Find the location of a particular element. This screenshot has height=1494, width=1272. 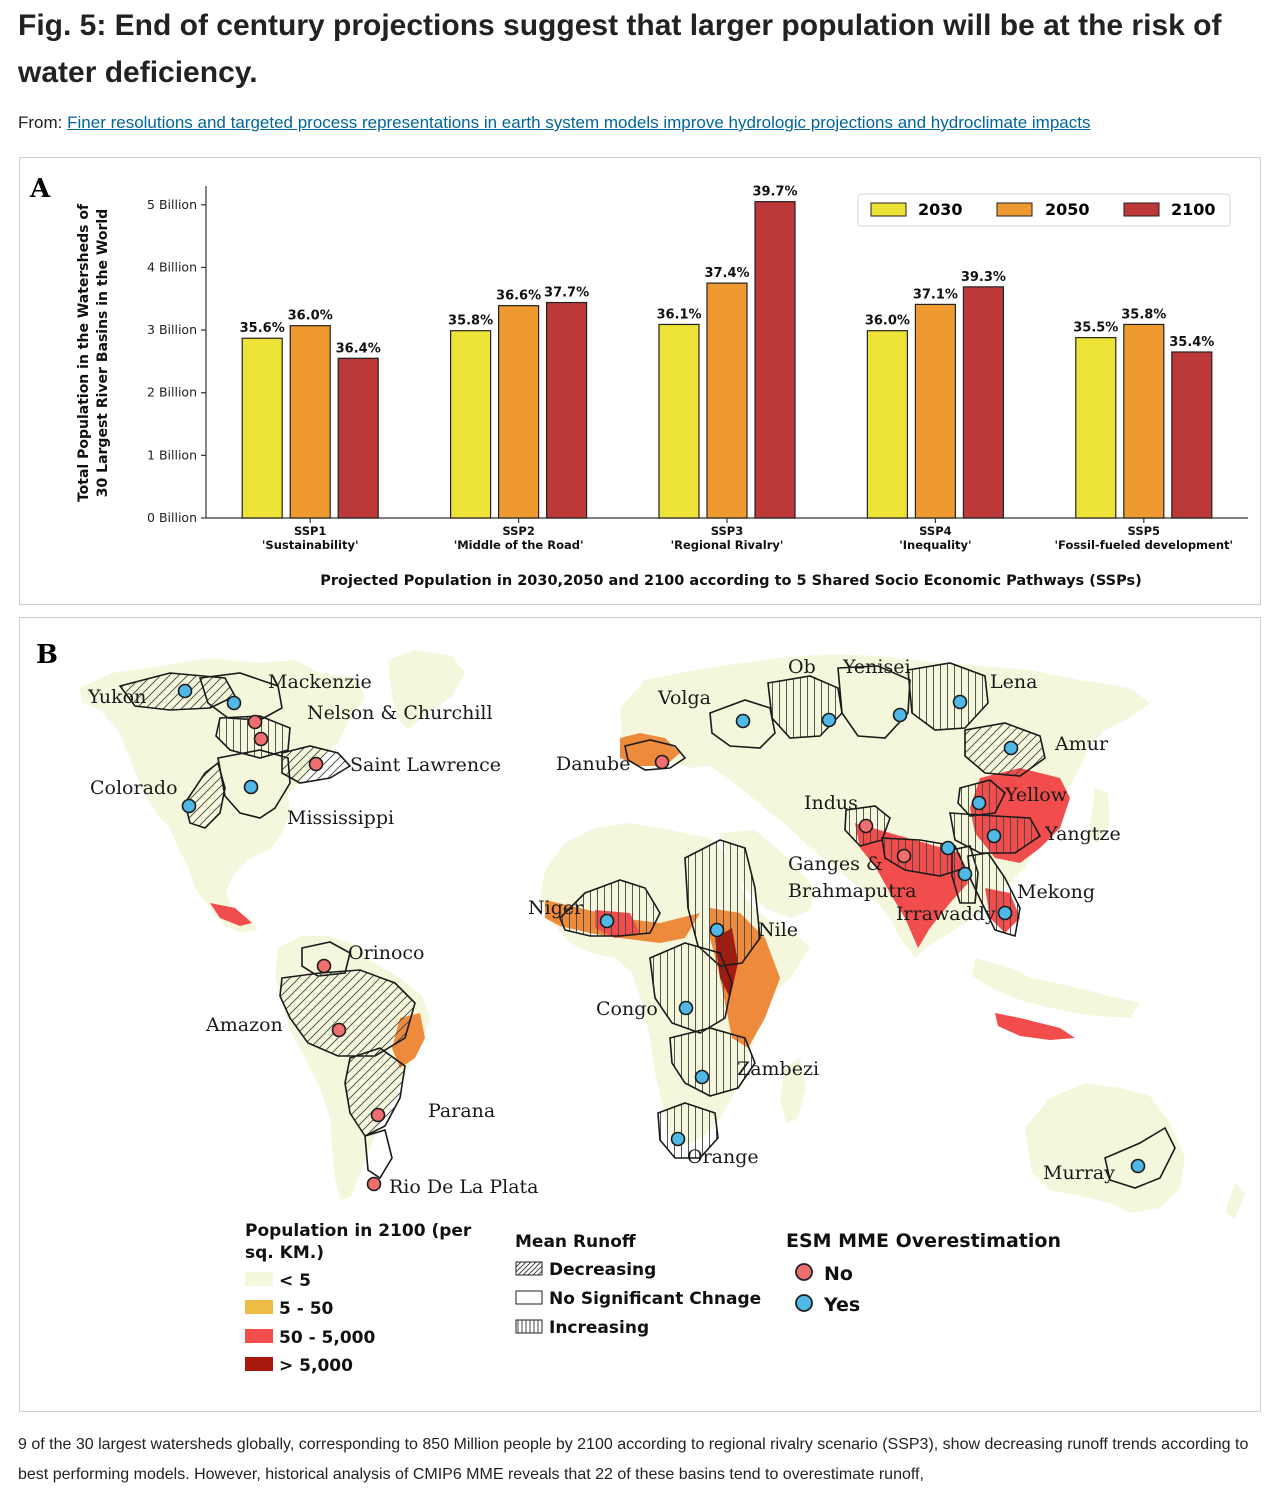

marker-zambezi is located at coordinates (702, 1077).